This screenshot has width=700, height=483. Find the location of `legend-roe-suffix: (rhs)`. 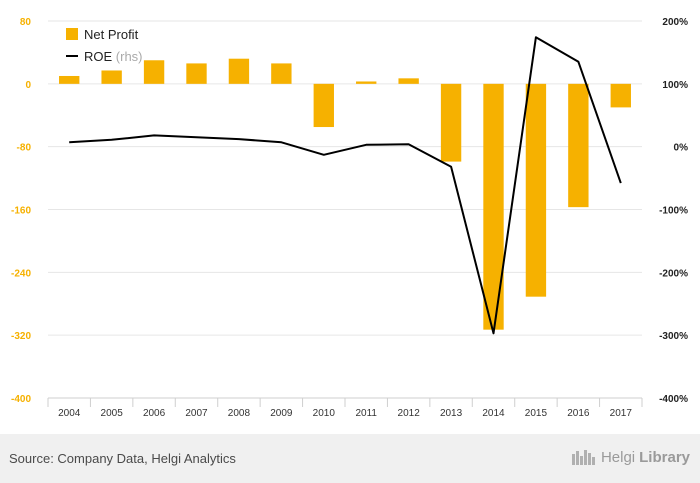

legend-roe-suffix: (rhs) is located at coordinates (129, 56).